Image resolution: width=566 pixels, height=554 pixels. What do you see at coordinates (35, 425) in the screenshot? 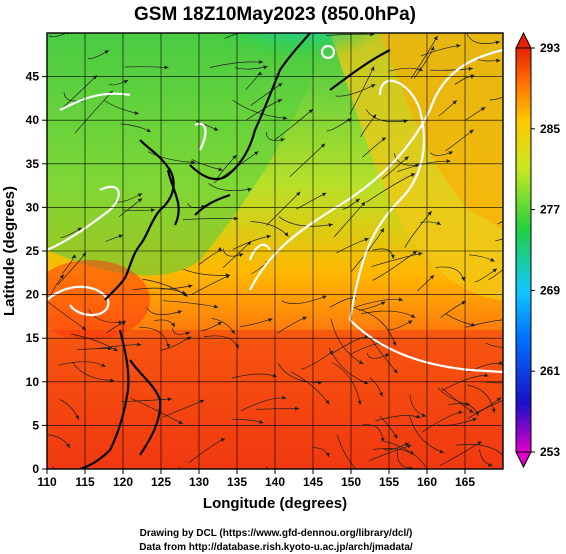
I see `y-tick-label: 5` at bounding box center [35, 425].